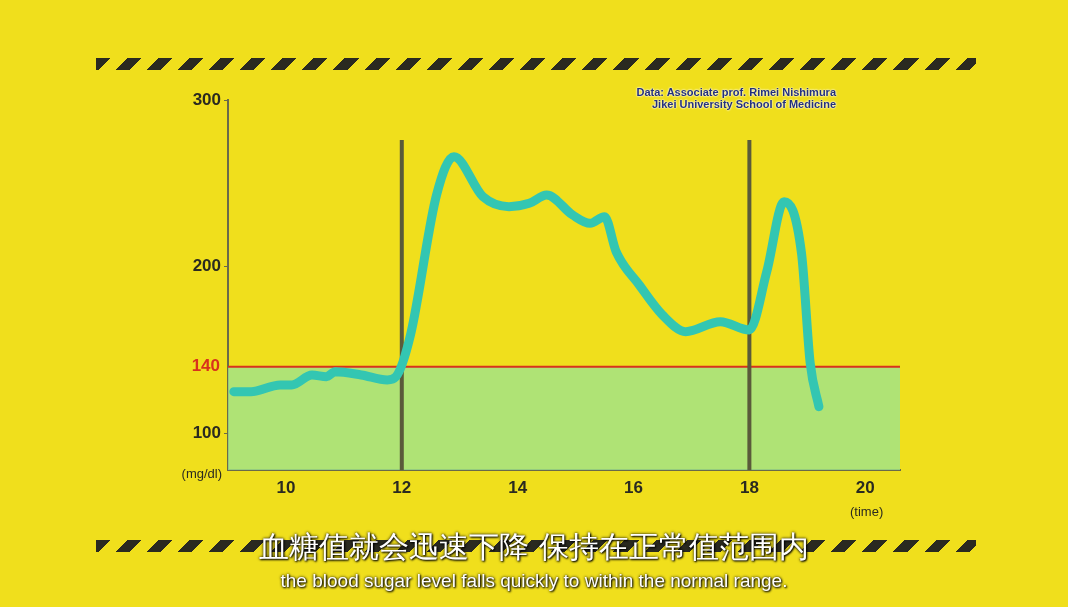  Describe the element at coordinates (201, 473) in the screenshot. I see `y-axis-title: (mg/dl)` at that location.